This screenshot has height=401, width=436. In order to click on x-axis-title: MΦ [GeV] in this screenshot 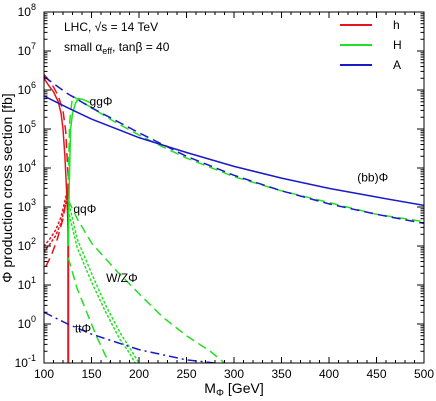, I will do `click(233, 389)`.